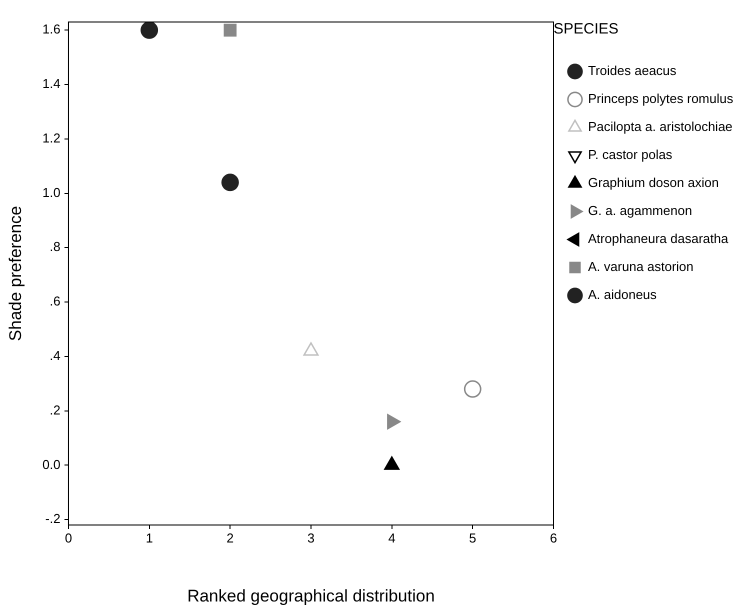  What do you see at coordinates (392, 538) in the screenshot?
I see `x-tick-label: 4` at bounding box center [392, 538].